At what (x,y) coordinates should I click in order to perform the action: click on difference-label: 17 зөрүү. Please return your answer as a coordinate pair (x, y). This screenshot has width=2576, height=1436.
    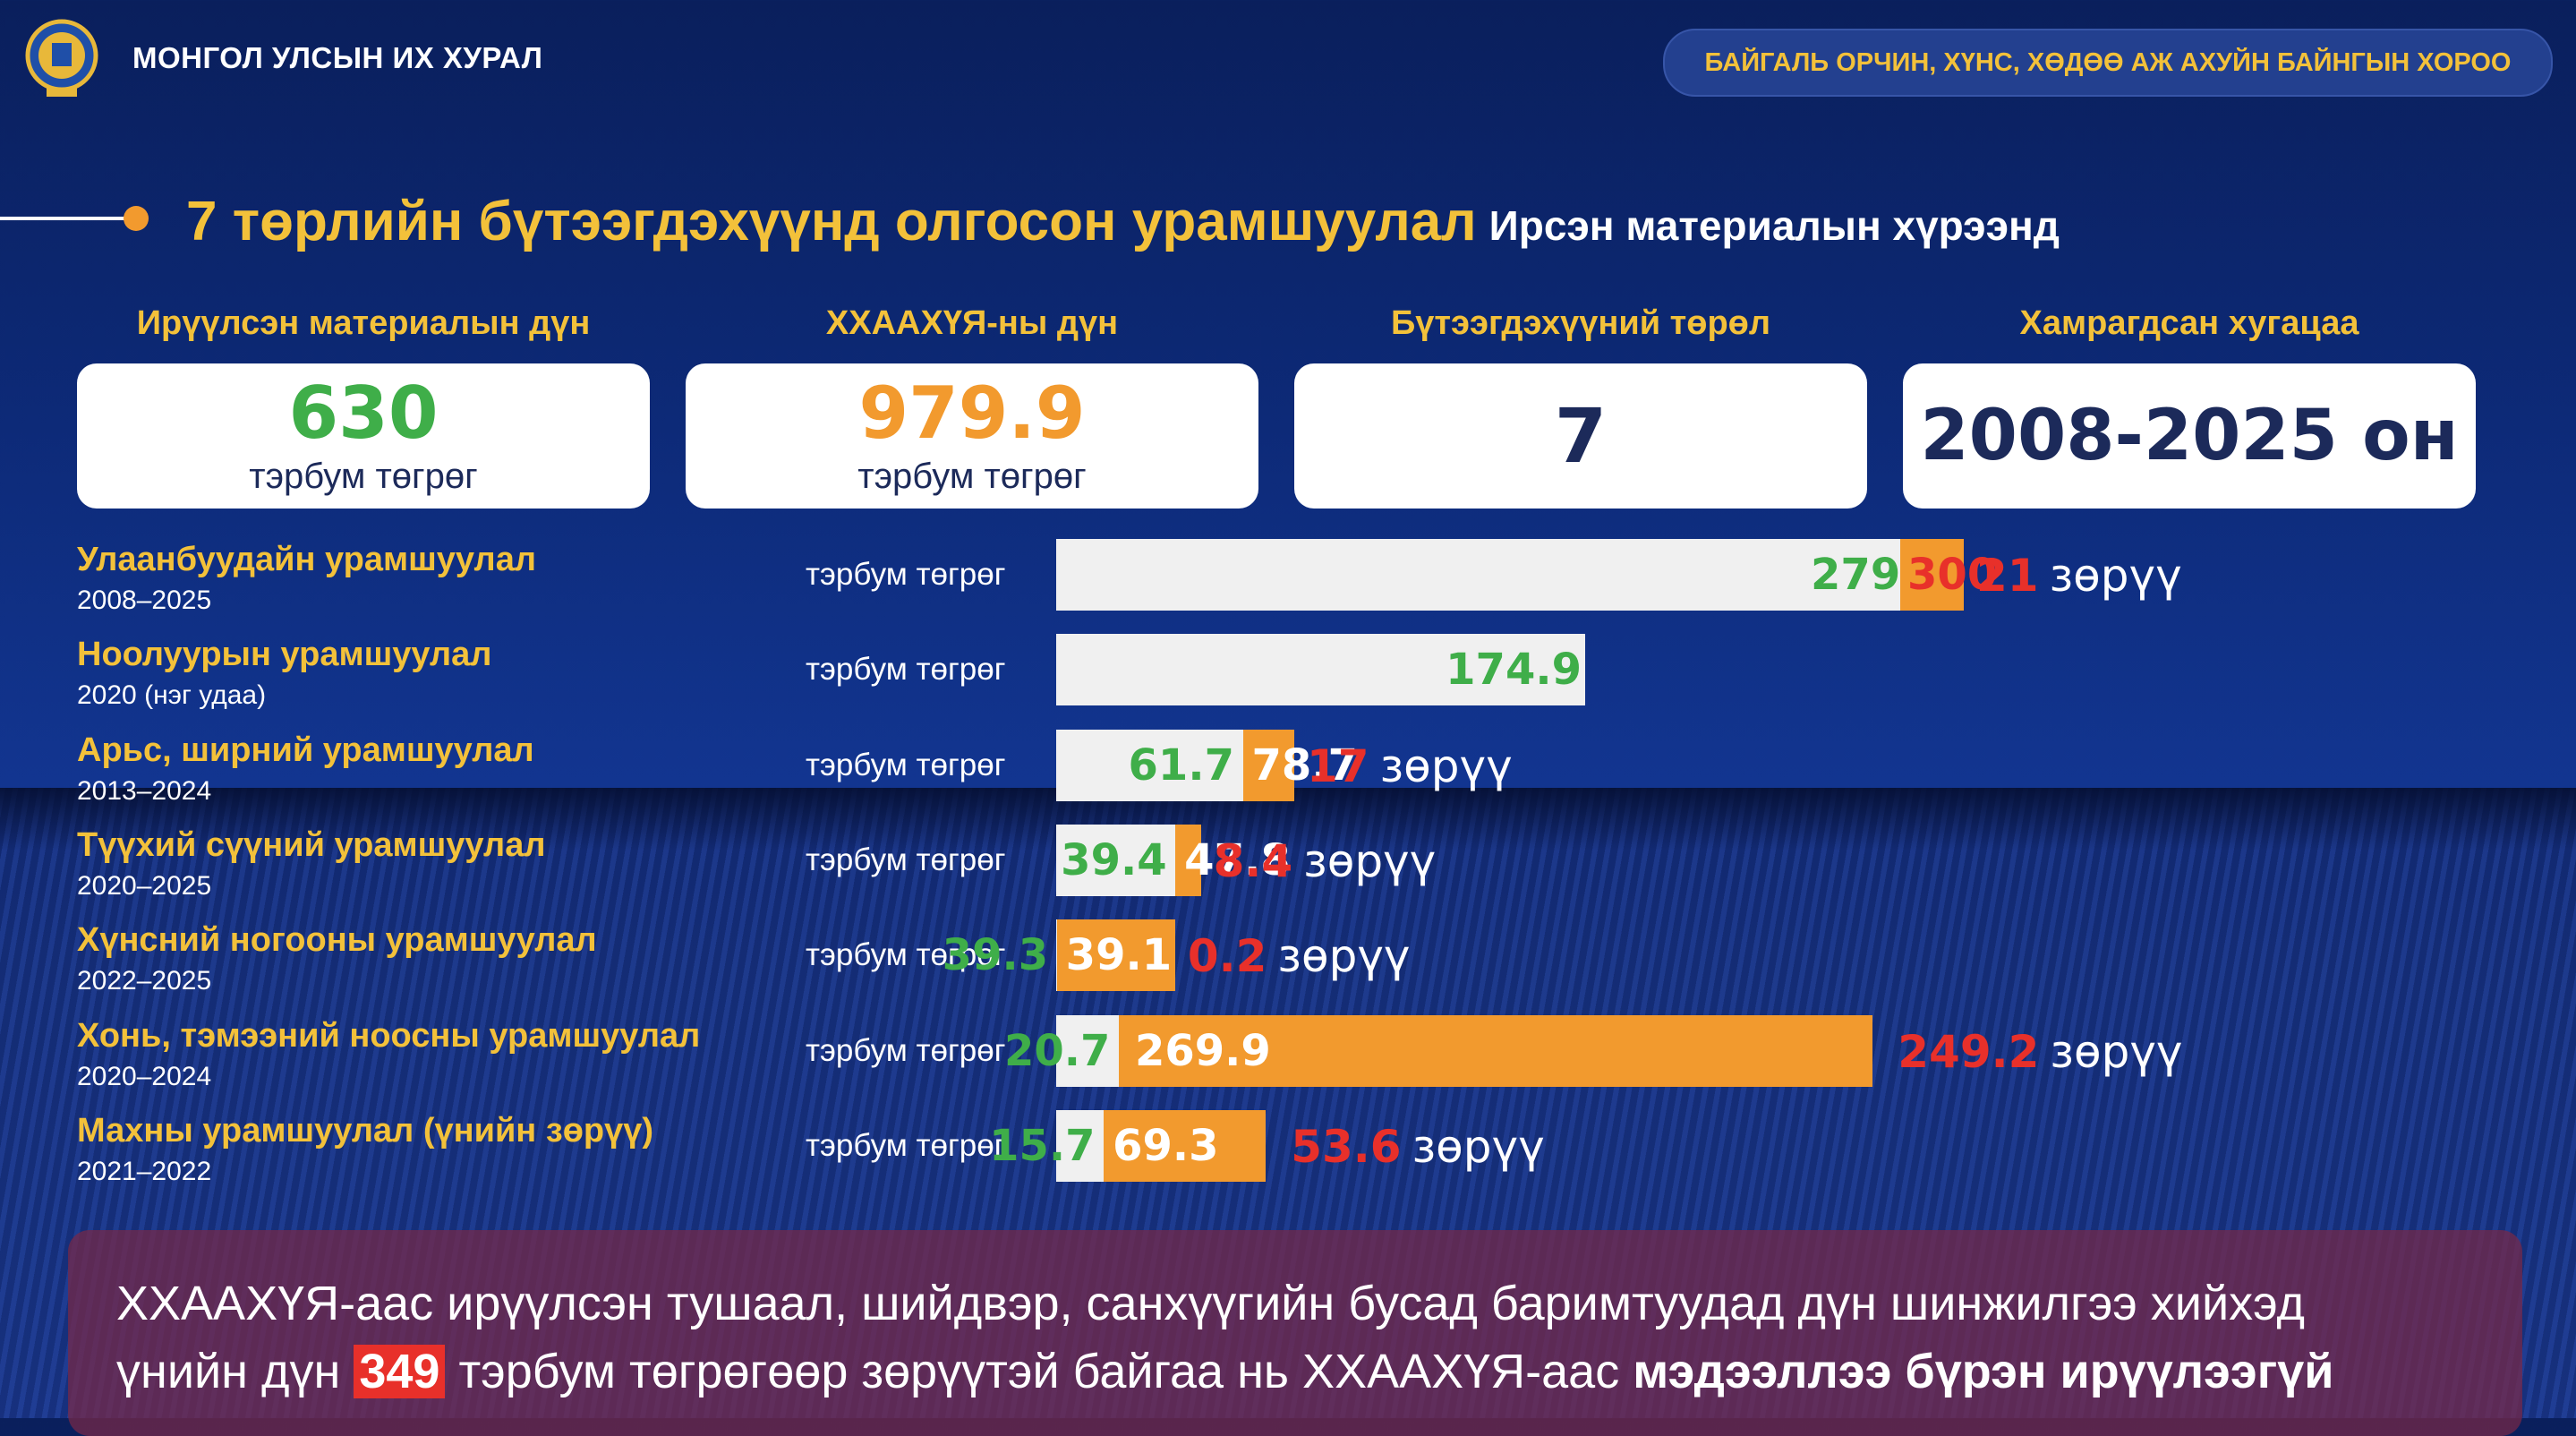
    Looking at the image, I should click on (1410, 766).